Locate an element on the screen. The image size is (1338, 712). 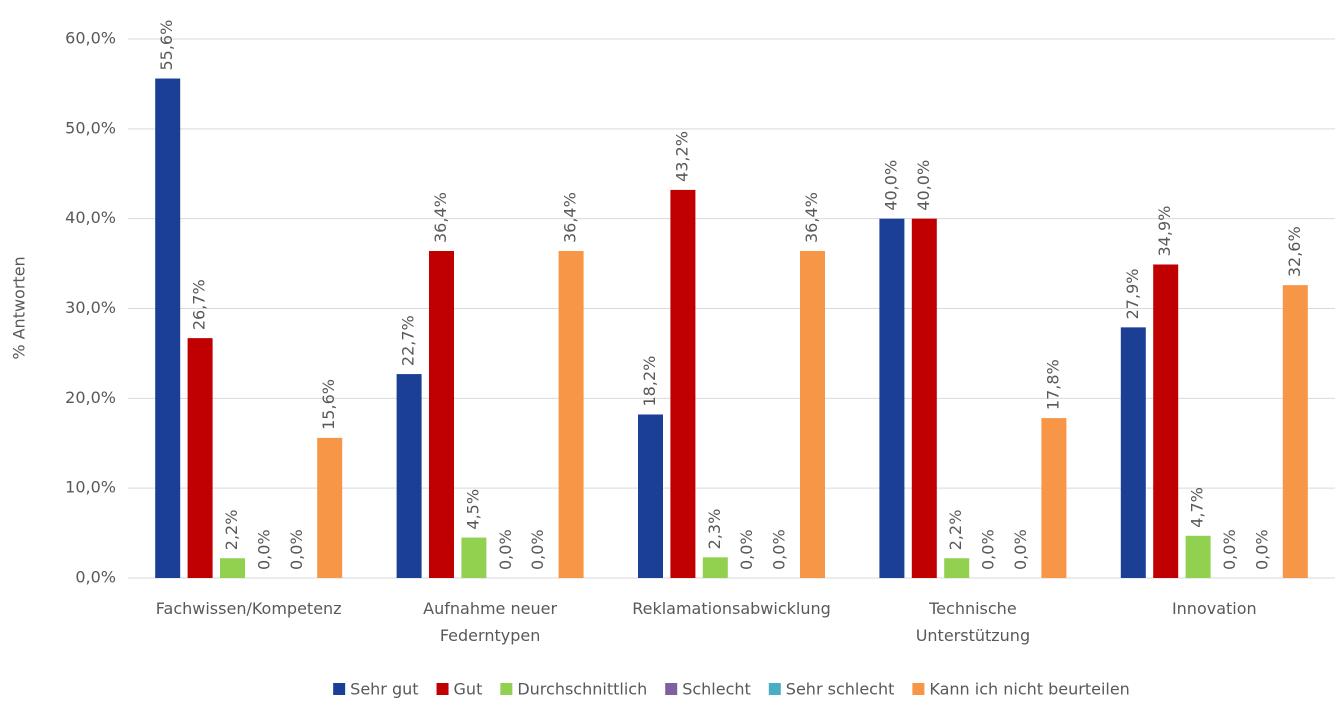
y-tick-label: 50,0% is located at coordinates (90, 127).